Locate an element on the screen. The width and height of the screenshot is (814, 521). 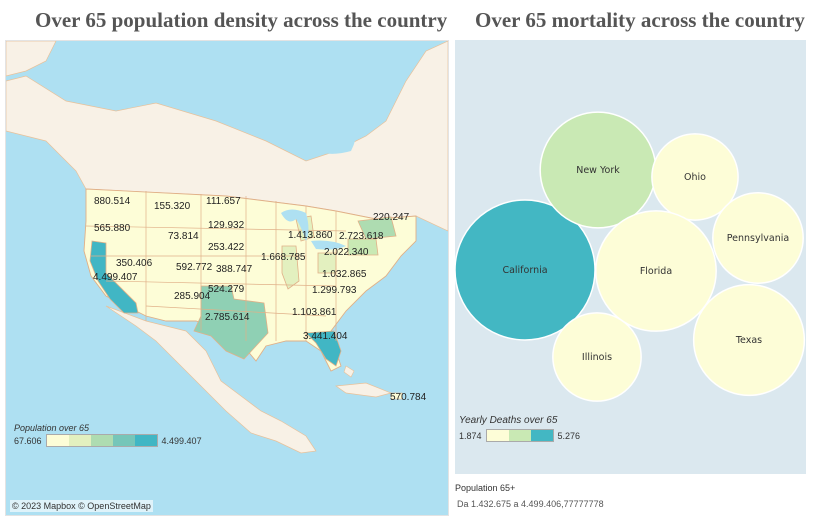
map-label: 220.247 is located at coordinates (391, 217).